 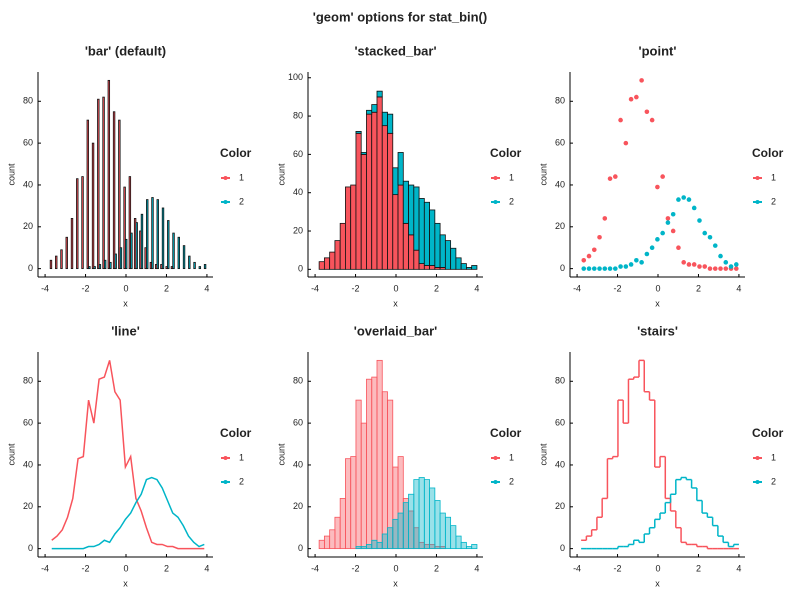 I want to click on line, so click(x=128, y=455).